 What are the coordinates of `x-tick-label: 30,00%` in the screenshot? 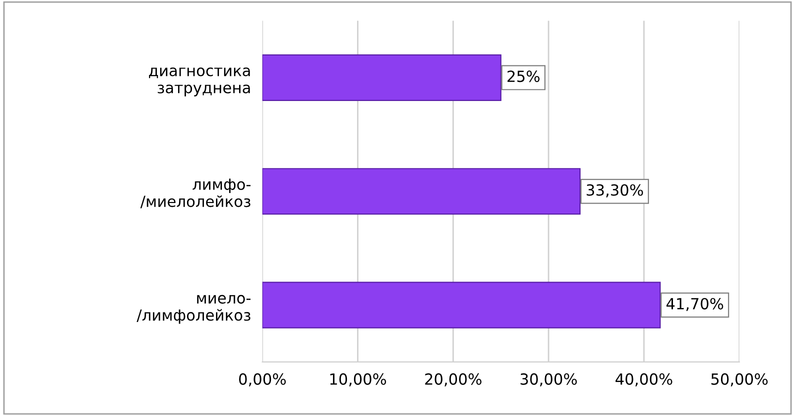 It's located at (548, 379).